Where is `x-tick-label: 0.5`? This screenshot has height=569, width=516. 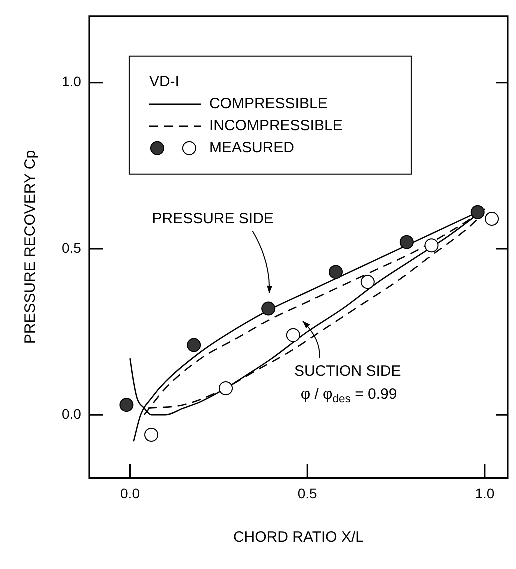
x-tick-label: 0.5 is located at coordinates (308, 493).